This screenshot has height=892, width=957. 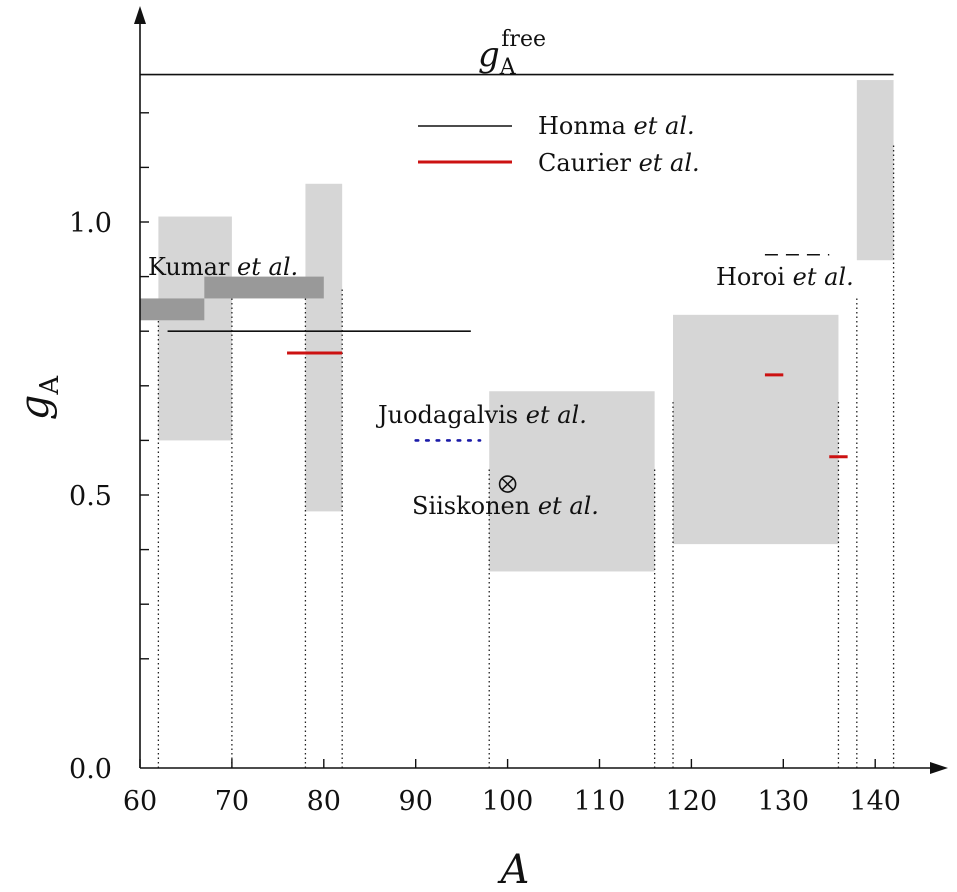 What do you see at coordinates (90, 223) in the screenshot?
I see `y-tick-label-2: 1.0` at bounding box center [90, 223].